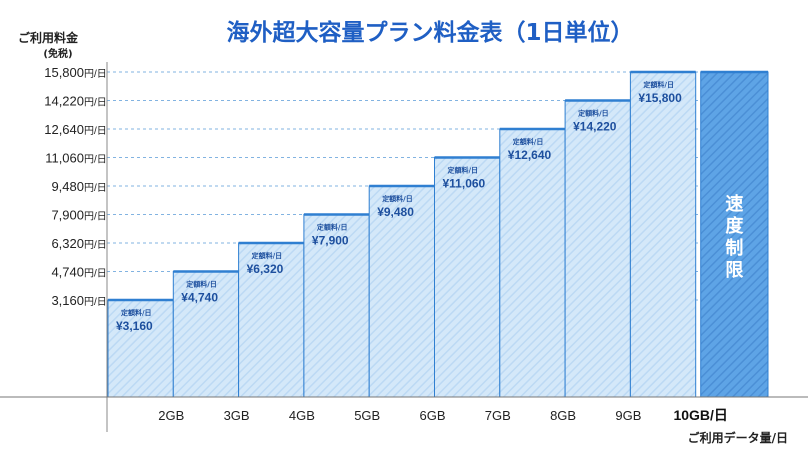 The width and height of the screenshot is (808, 457). I want to click on throttle-label-char: 限, so click(734, 270).